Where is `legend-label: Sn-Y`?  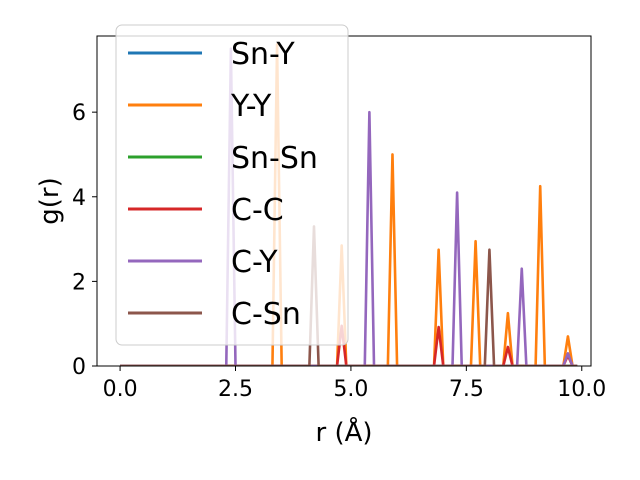
legend-label: Sn-Y is located at coordinates (263, 54).